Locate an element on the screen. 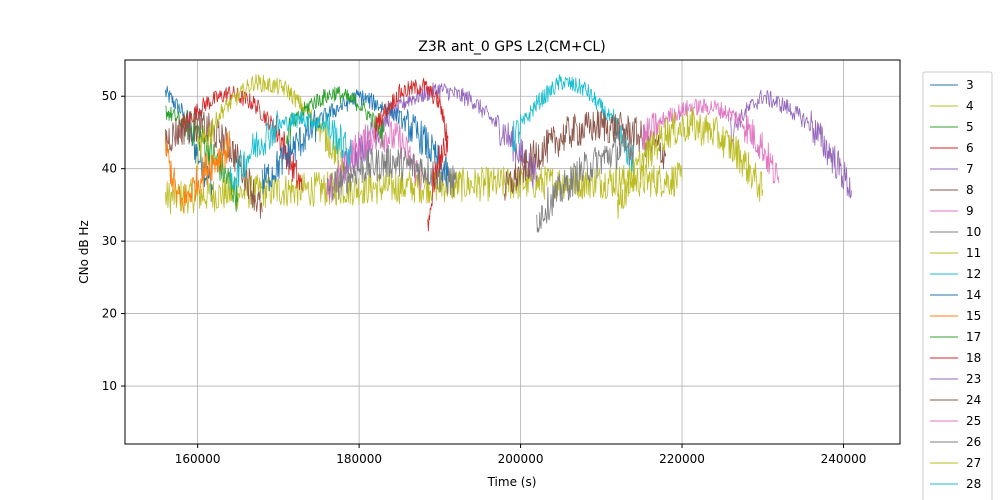  legend-label-10: 10 is located at coordinates (973, 232).